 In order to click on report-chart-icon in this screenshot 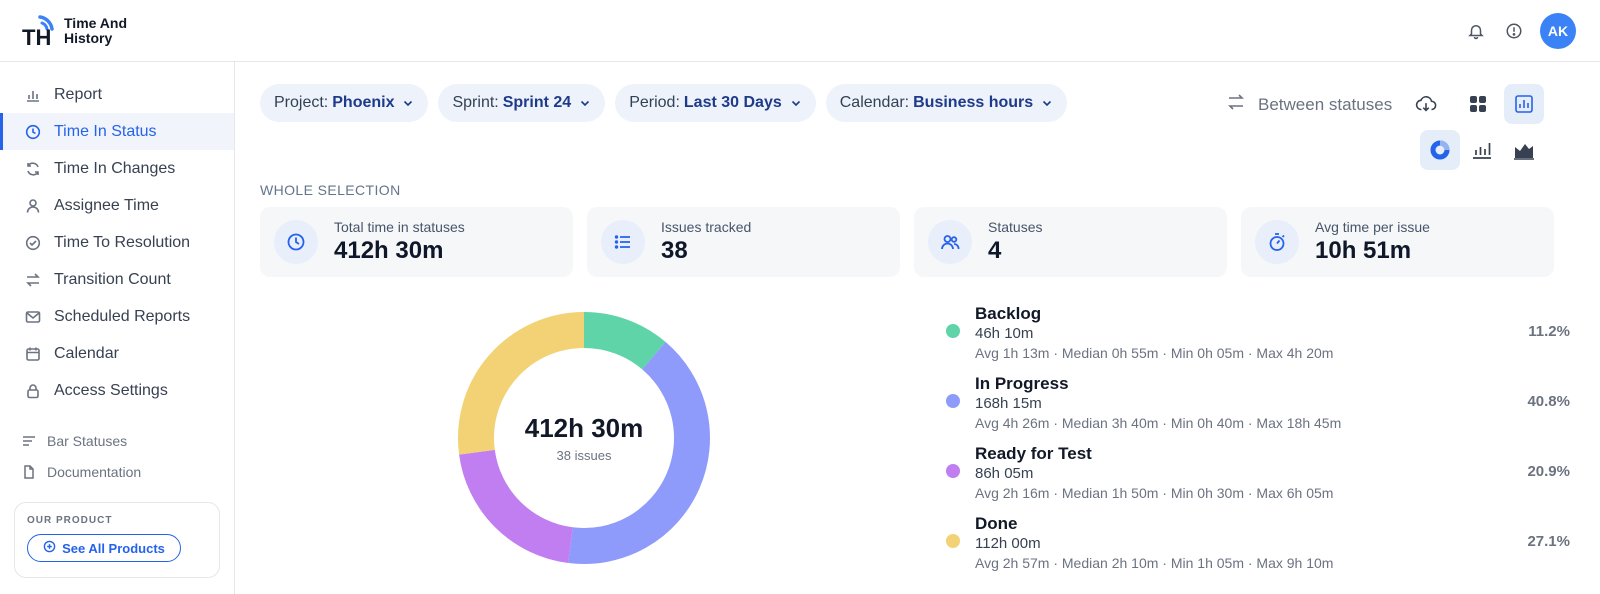, I will do `click(1524, 104)`.